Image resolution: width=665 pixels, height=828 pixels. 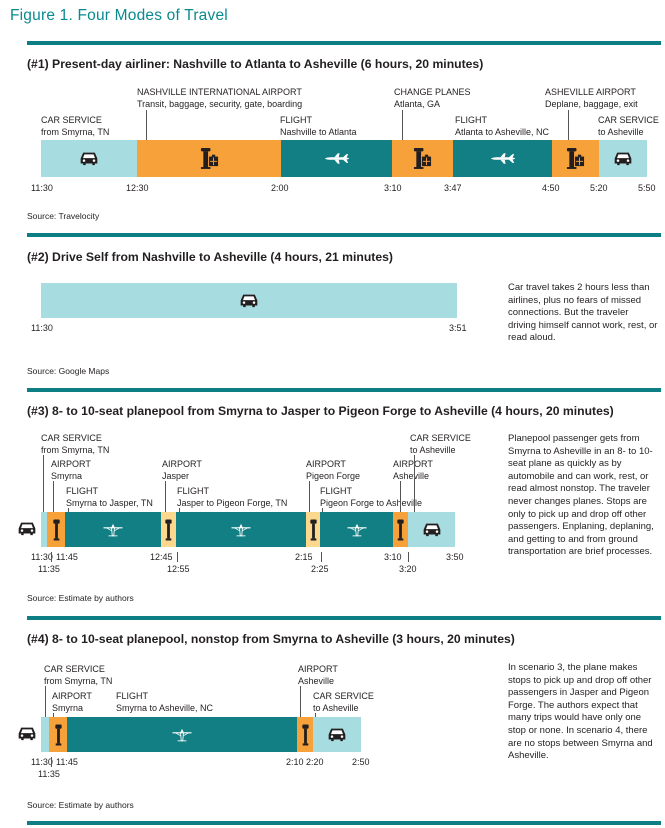 What do you see at coordinates (109, 497) in the screenshot?
I see `s3-flight-1-label: FLIGHT Smyrna to Jasper, TN` at bounding box center [109, 497].